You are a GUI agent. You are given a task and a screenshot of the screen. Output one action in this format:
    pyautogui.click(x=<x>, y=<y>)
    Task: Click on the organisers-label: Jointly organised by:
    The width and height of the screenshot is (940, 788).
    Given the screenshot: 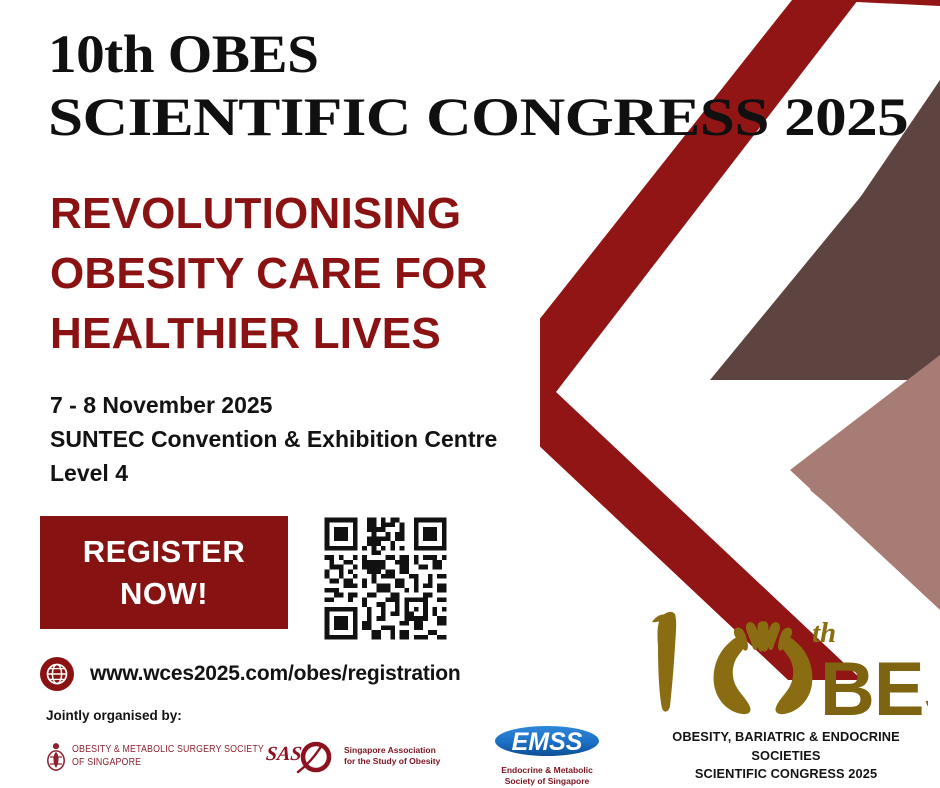 What is the action you would take?
    pyautogui.click(x=114, y=715)
    